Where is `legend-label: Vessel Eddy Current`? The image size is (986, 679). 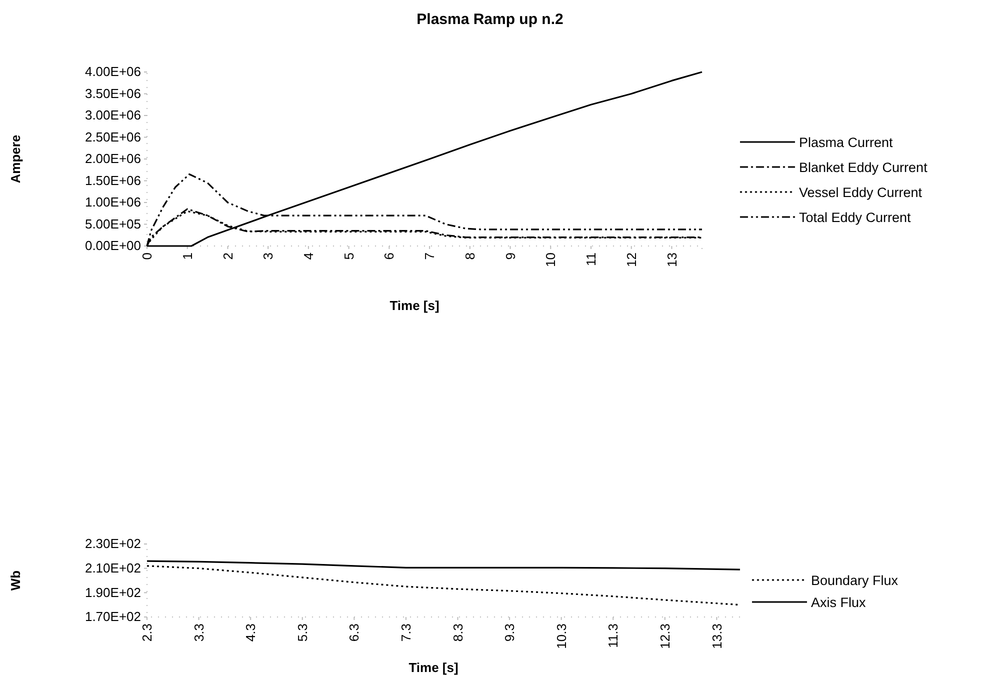 legend-label: Vessel Eddy Current is located at coordinates (860, 192).